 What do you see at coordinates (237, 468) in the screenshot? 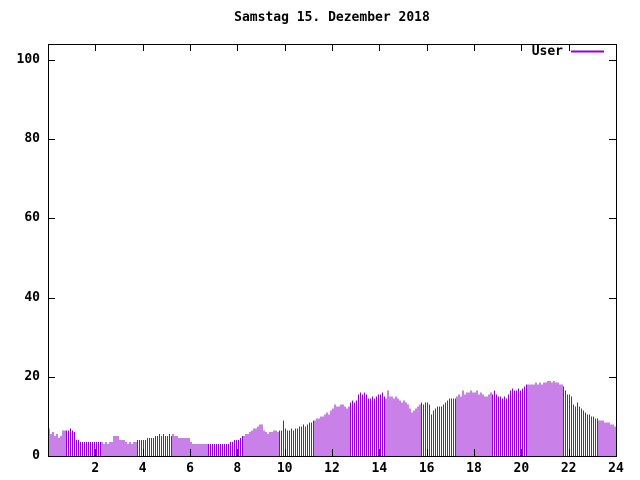
I see `x-tick-label: 8` at bounding box center [237, 468].